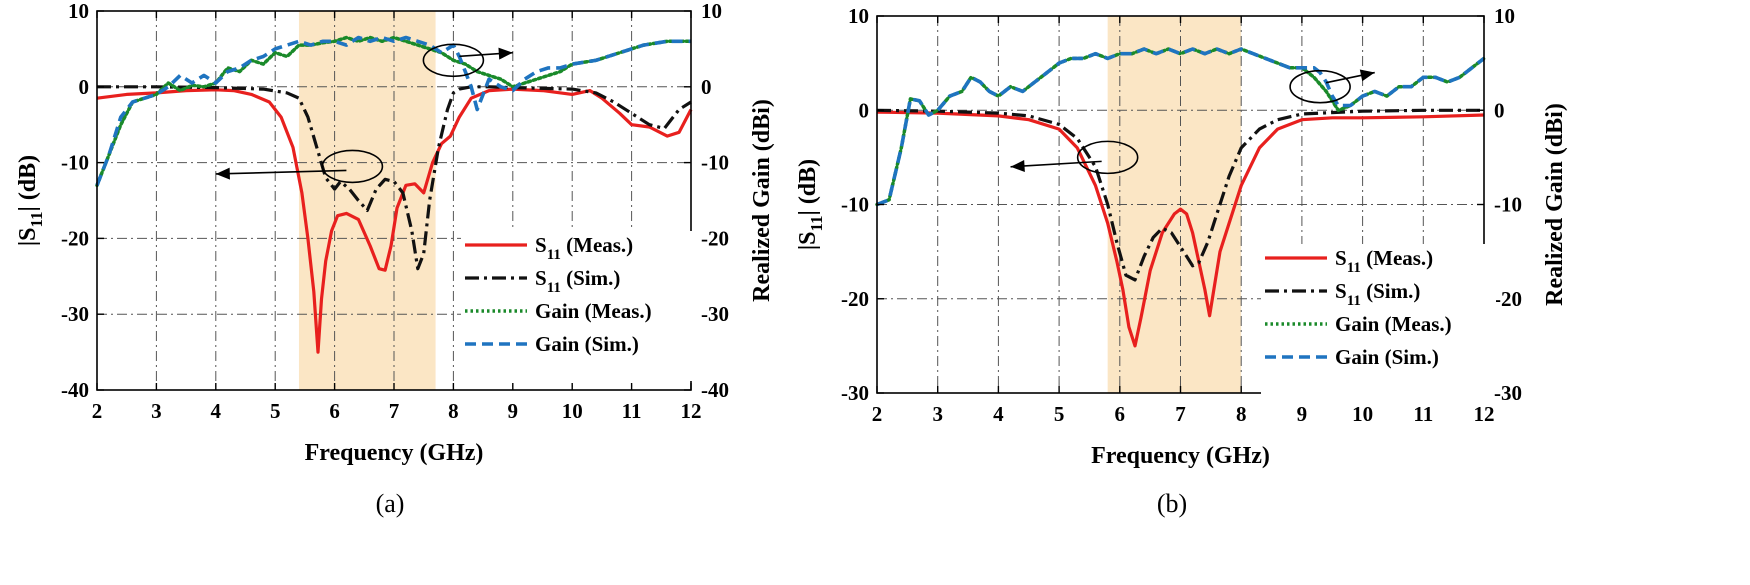  What do you see at coordinates (367, 200) in the screenshot?
I see `shaded-band` at bounding box center [367, 200].